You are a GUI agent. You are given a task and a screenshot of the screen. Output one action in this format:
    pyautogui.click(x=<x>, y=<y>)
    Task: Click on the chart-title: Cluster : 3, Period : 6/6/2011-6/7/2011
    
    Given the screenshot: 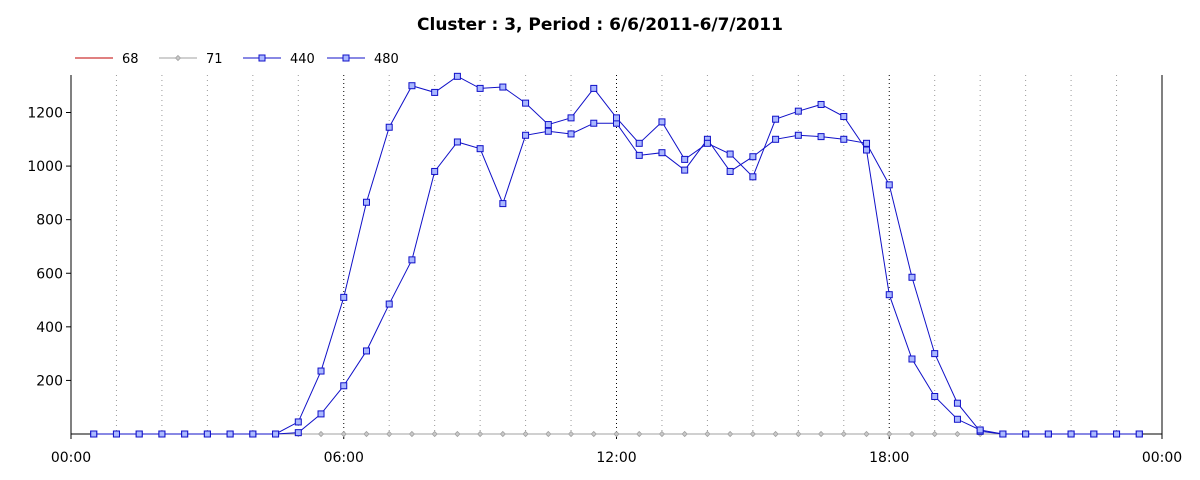 What is the action you would take?
    pyautogui.click(x=600, y=25)
    